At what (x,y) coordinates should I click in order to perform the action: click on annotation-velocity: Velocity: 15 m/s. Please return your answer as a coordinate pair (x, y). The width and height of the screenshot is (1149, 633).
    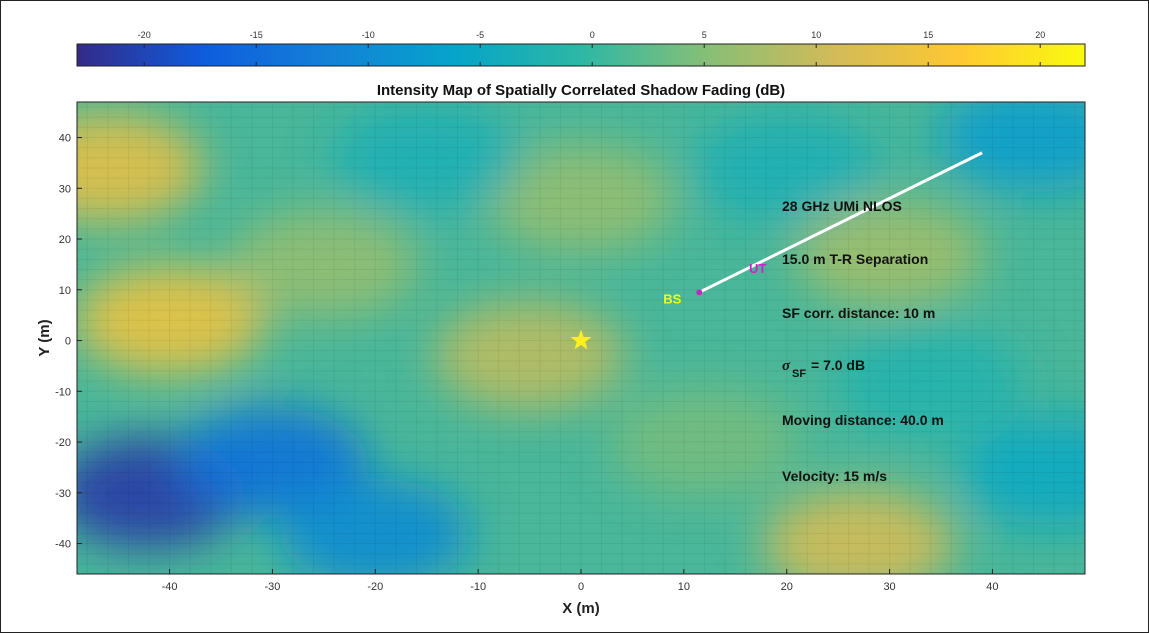
    Looking at the image, I should click on (834, 476).